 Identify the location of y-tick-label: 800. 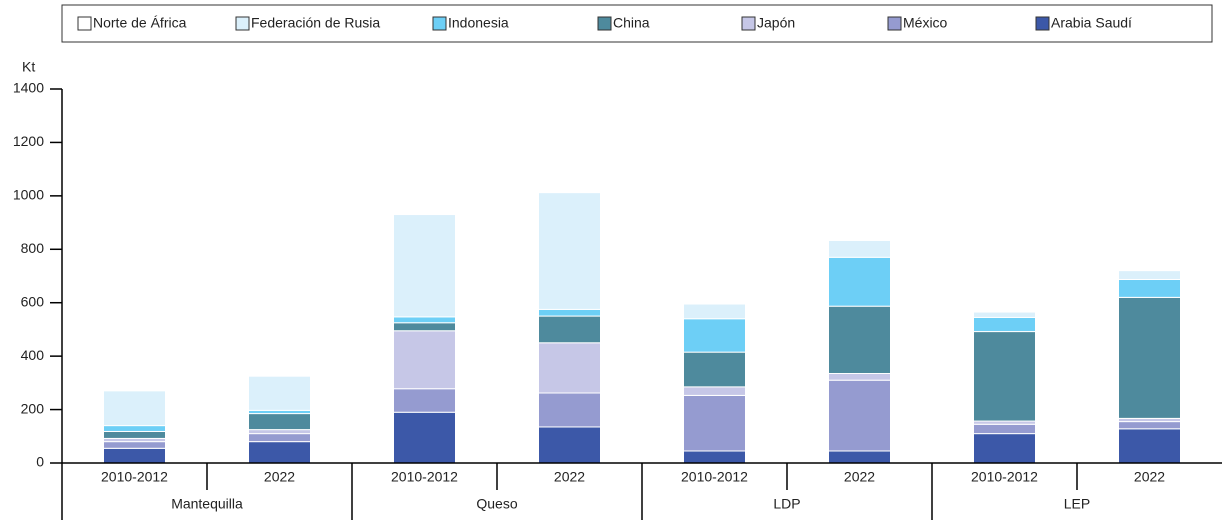
(33, 248).